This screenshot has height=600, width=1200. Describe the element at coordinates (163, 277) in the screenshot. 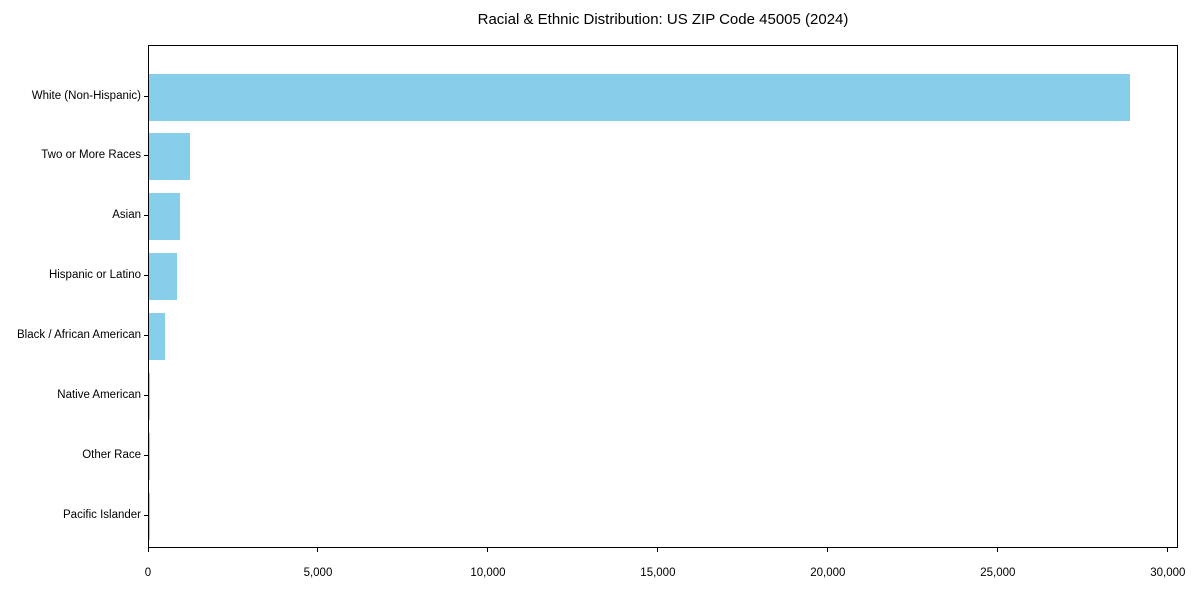

I see `bar-hispanic-or-latino` at that location.